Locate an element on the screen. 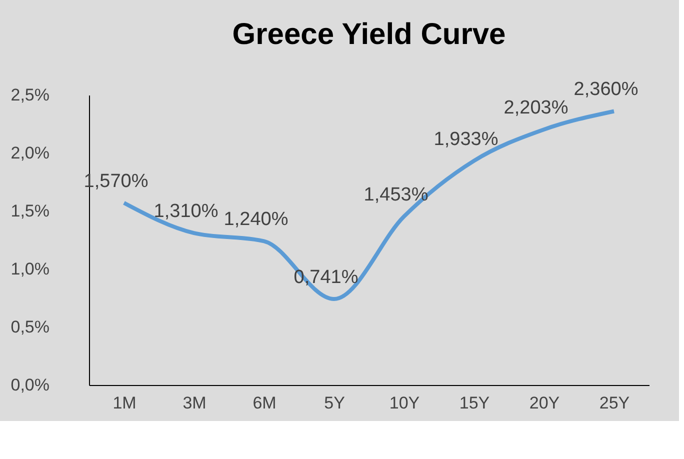 The image size is (684, 459). data-label: 1,310% is located at coordinates (186, 211).